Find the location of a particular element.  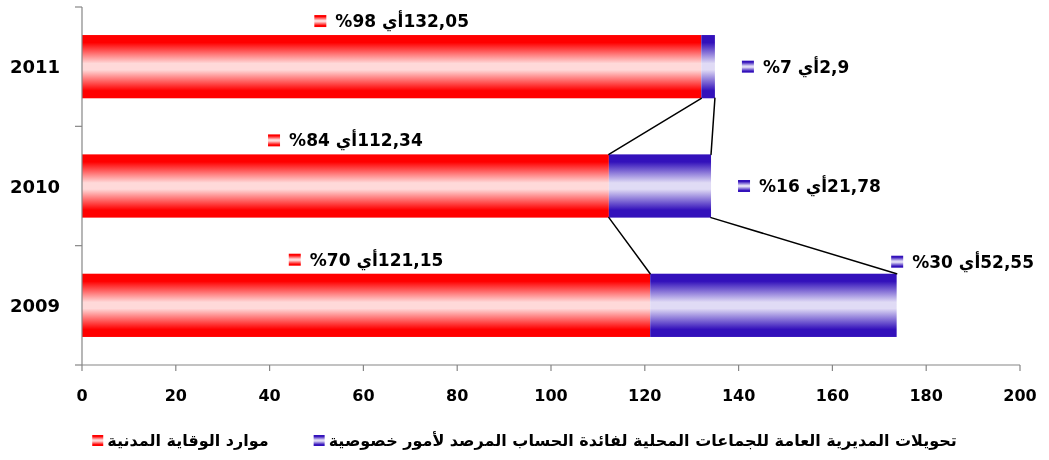

x-tick-label: 160 is located at coordinates (832, 395).